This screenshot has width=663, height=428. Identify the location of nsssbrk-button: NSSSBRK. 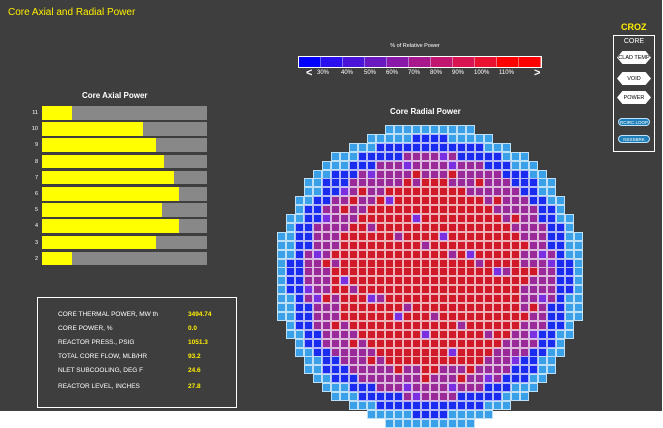
(634, 139).